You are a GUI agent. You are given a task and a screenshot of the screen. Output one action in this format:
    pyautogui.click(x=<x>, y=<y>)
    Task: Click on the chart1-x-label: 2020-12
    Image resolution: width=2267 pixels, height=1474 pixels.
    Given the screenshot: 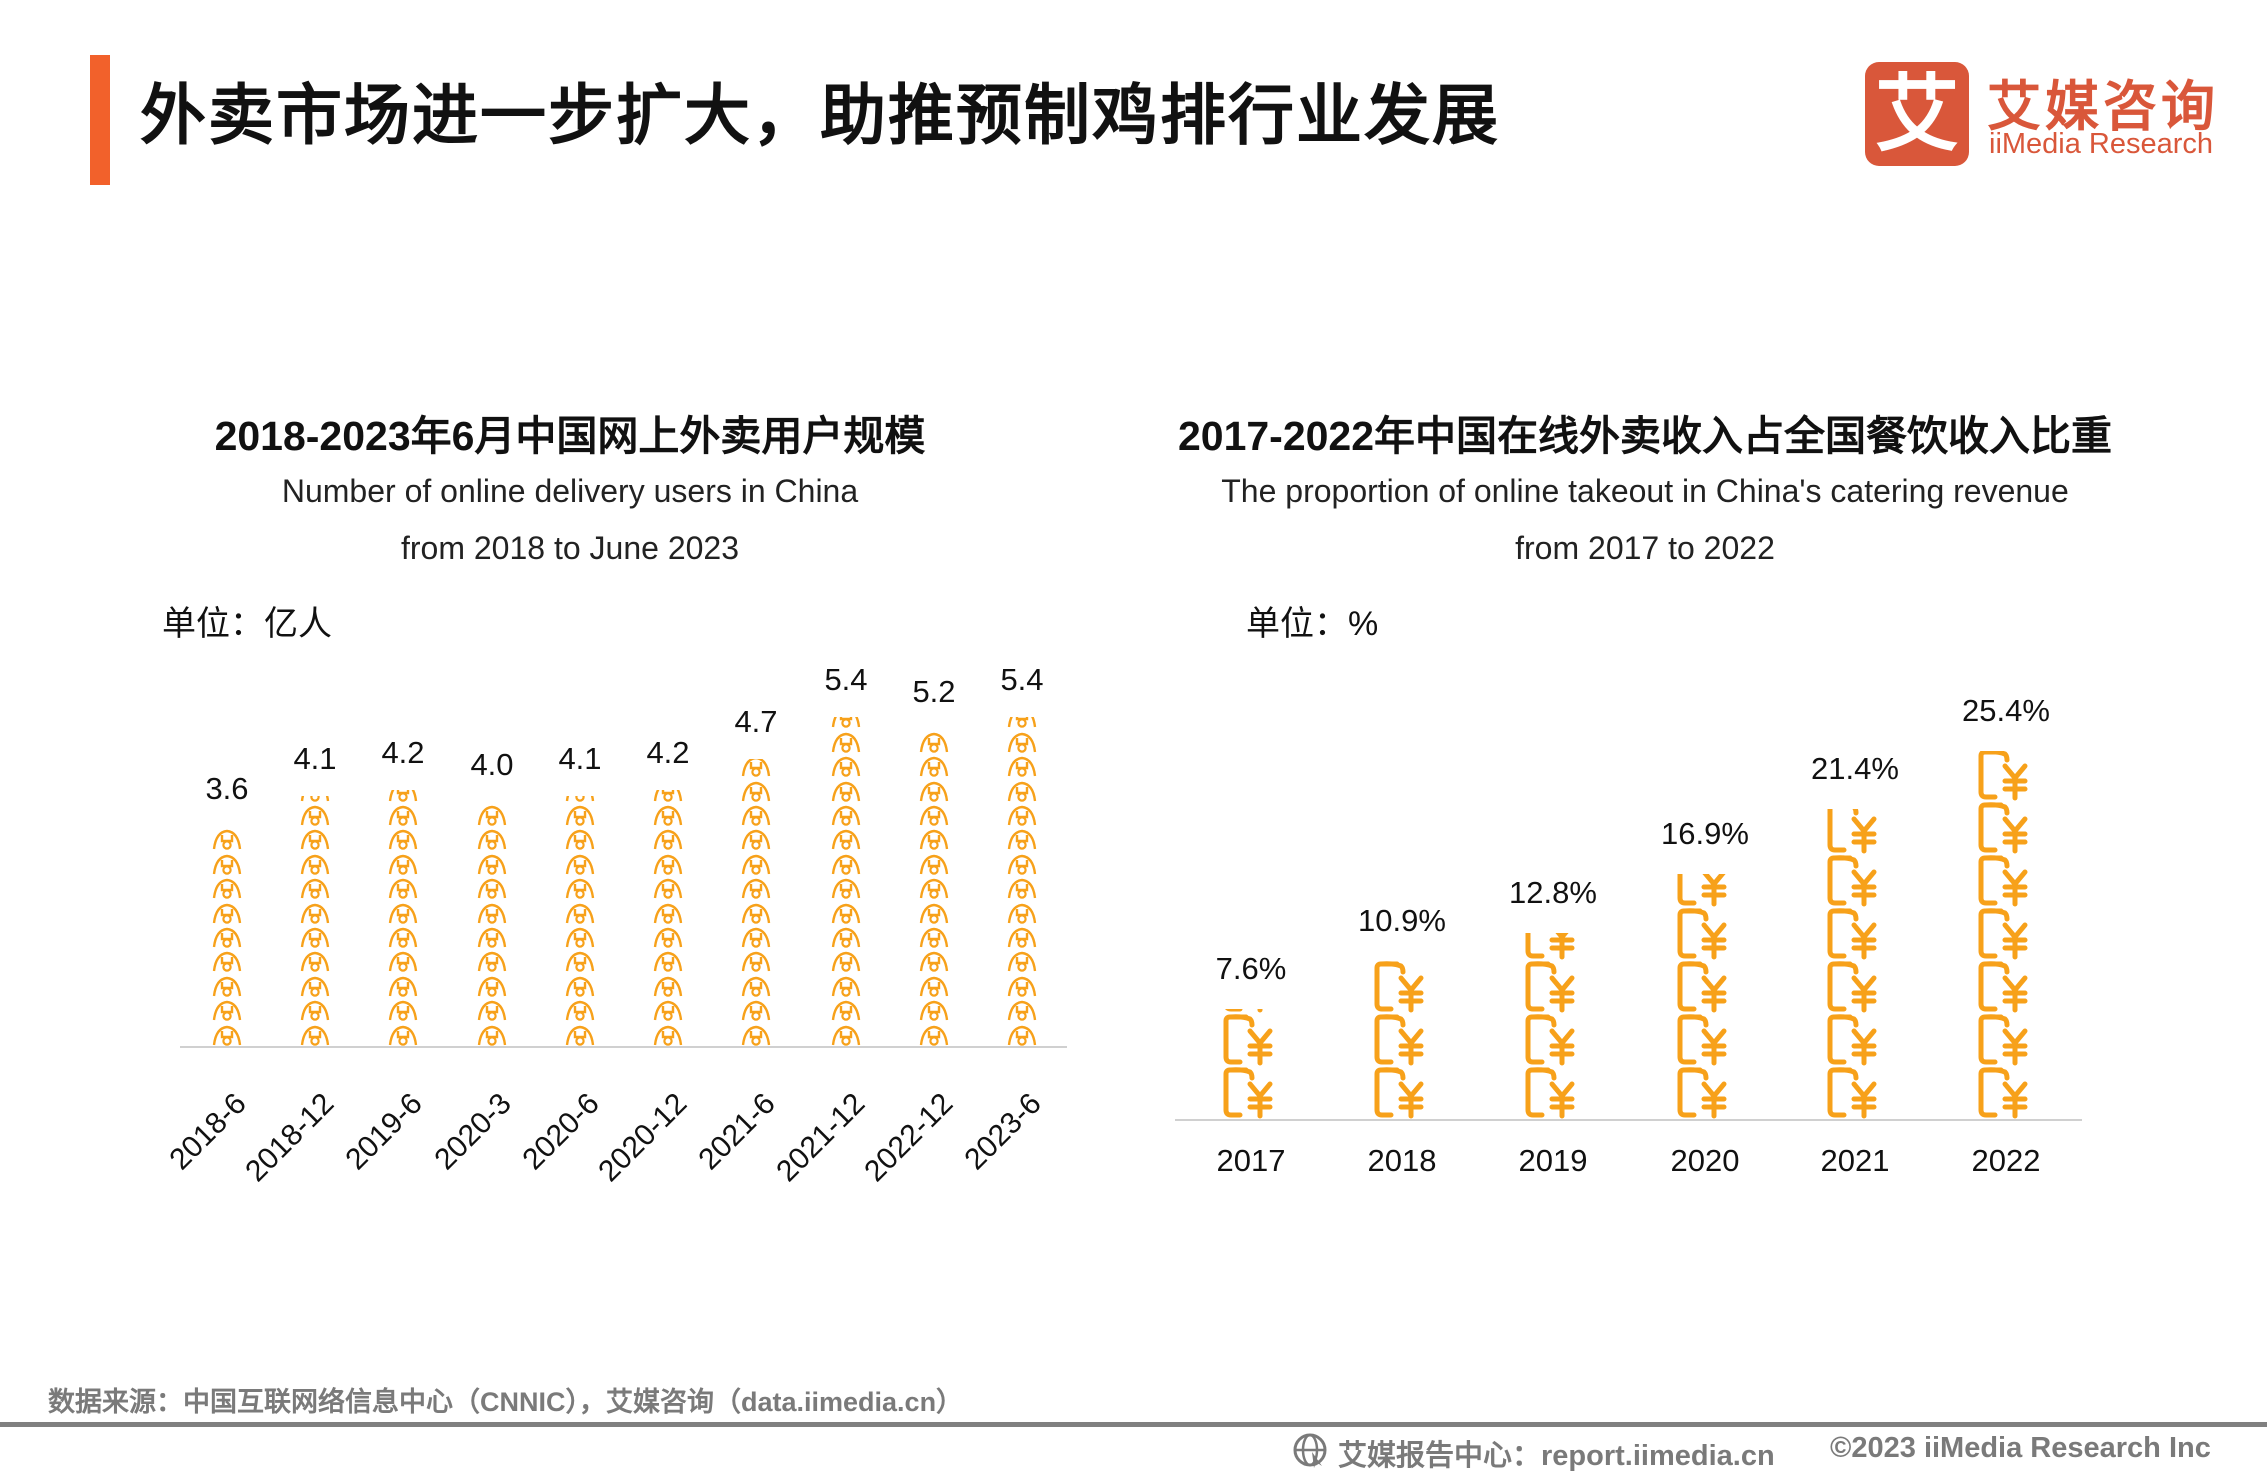 What is the action you would take?
    pyautogui.click(x=643, y=1137)
    